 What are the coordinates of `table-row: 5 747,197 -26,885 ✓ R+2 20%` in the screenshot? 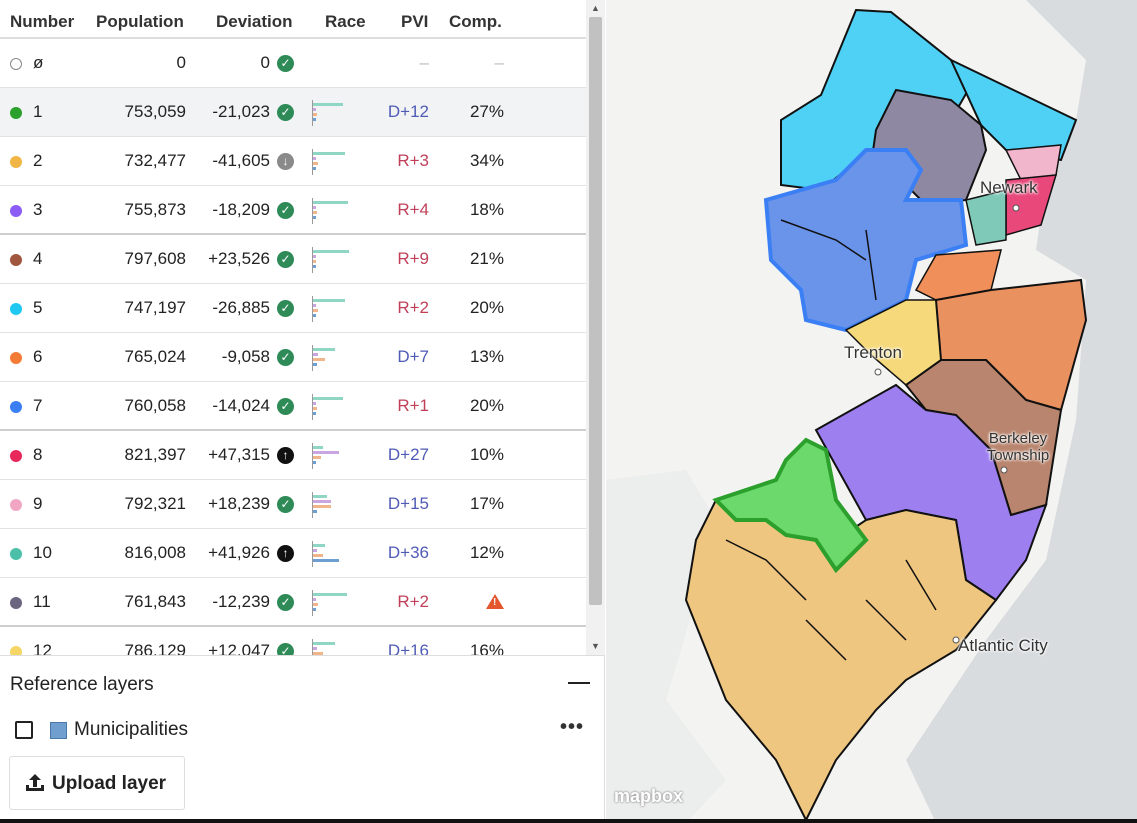 It's located at (293, 308).